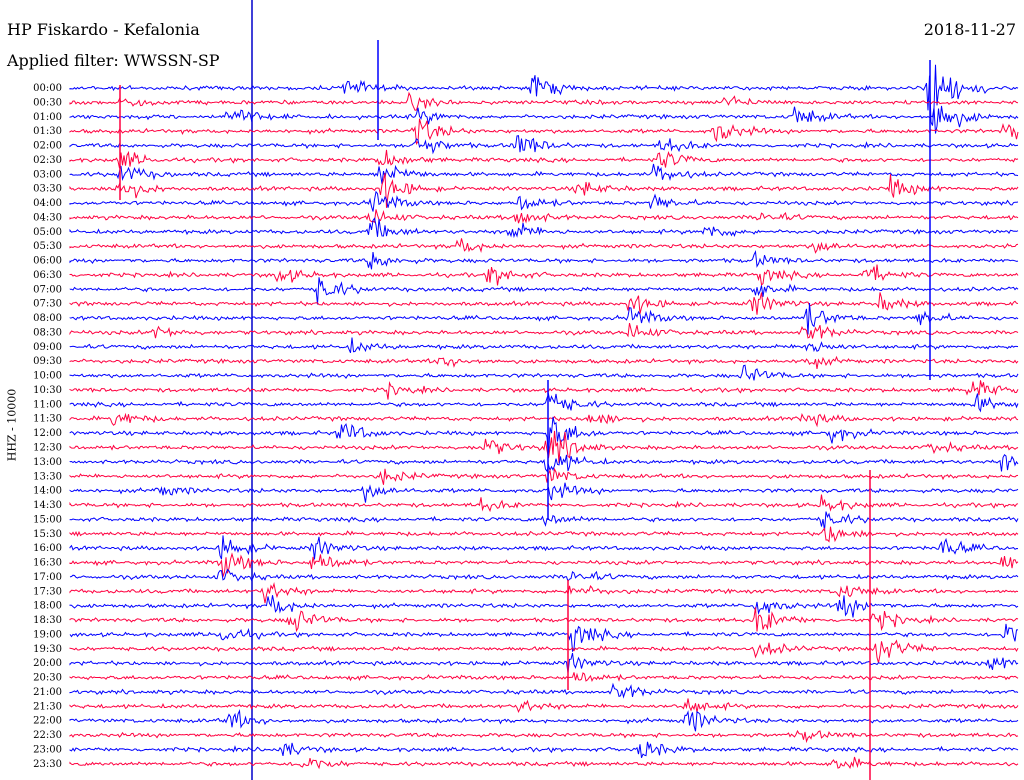 Image resolution: width=1024 pixels, height=780 pixels. What do you see at coordinates (47, 146) in the screenshot?
I see `time-label: 02:00` at bounding box center [47, 146].